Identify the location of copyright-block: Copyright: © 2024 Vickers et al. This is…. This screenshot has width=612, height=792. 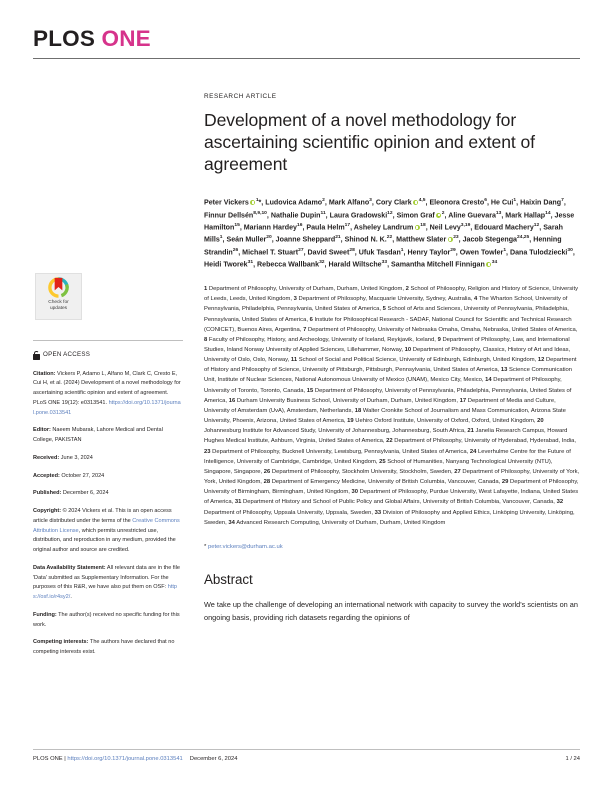
(108, 531).